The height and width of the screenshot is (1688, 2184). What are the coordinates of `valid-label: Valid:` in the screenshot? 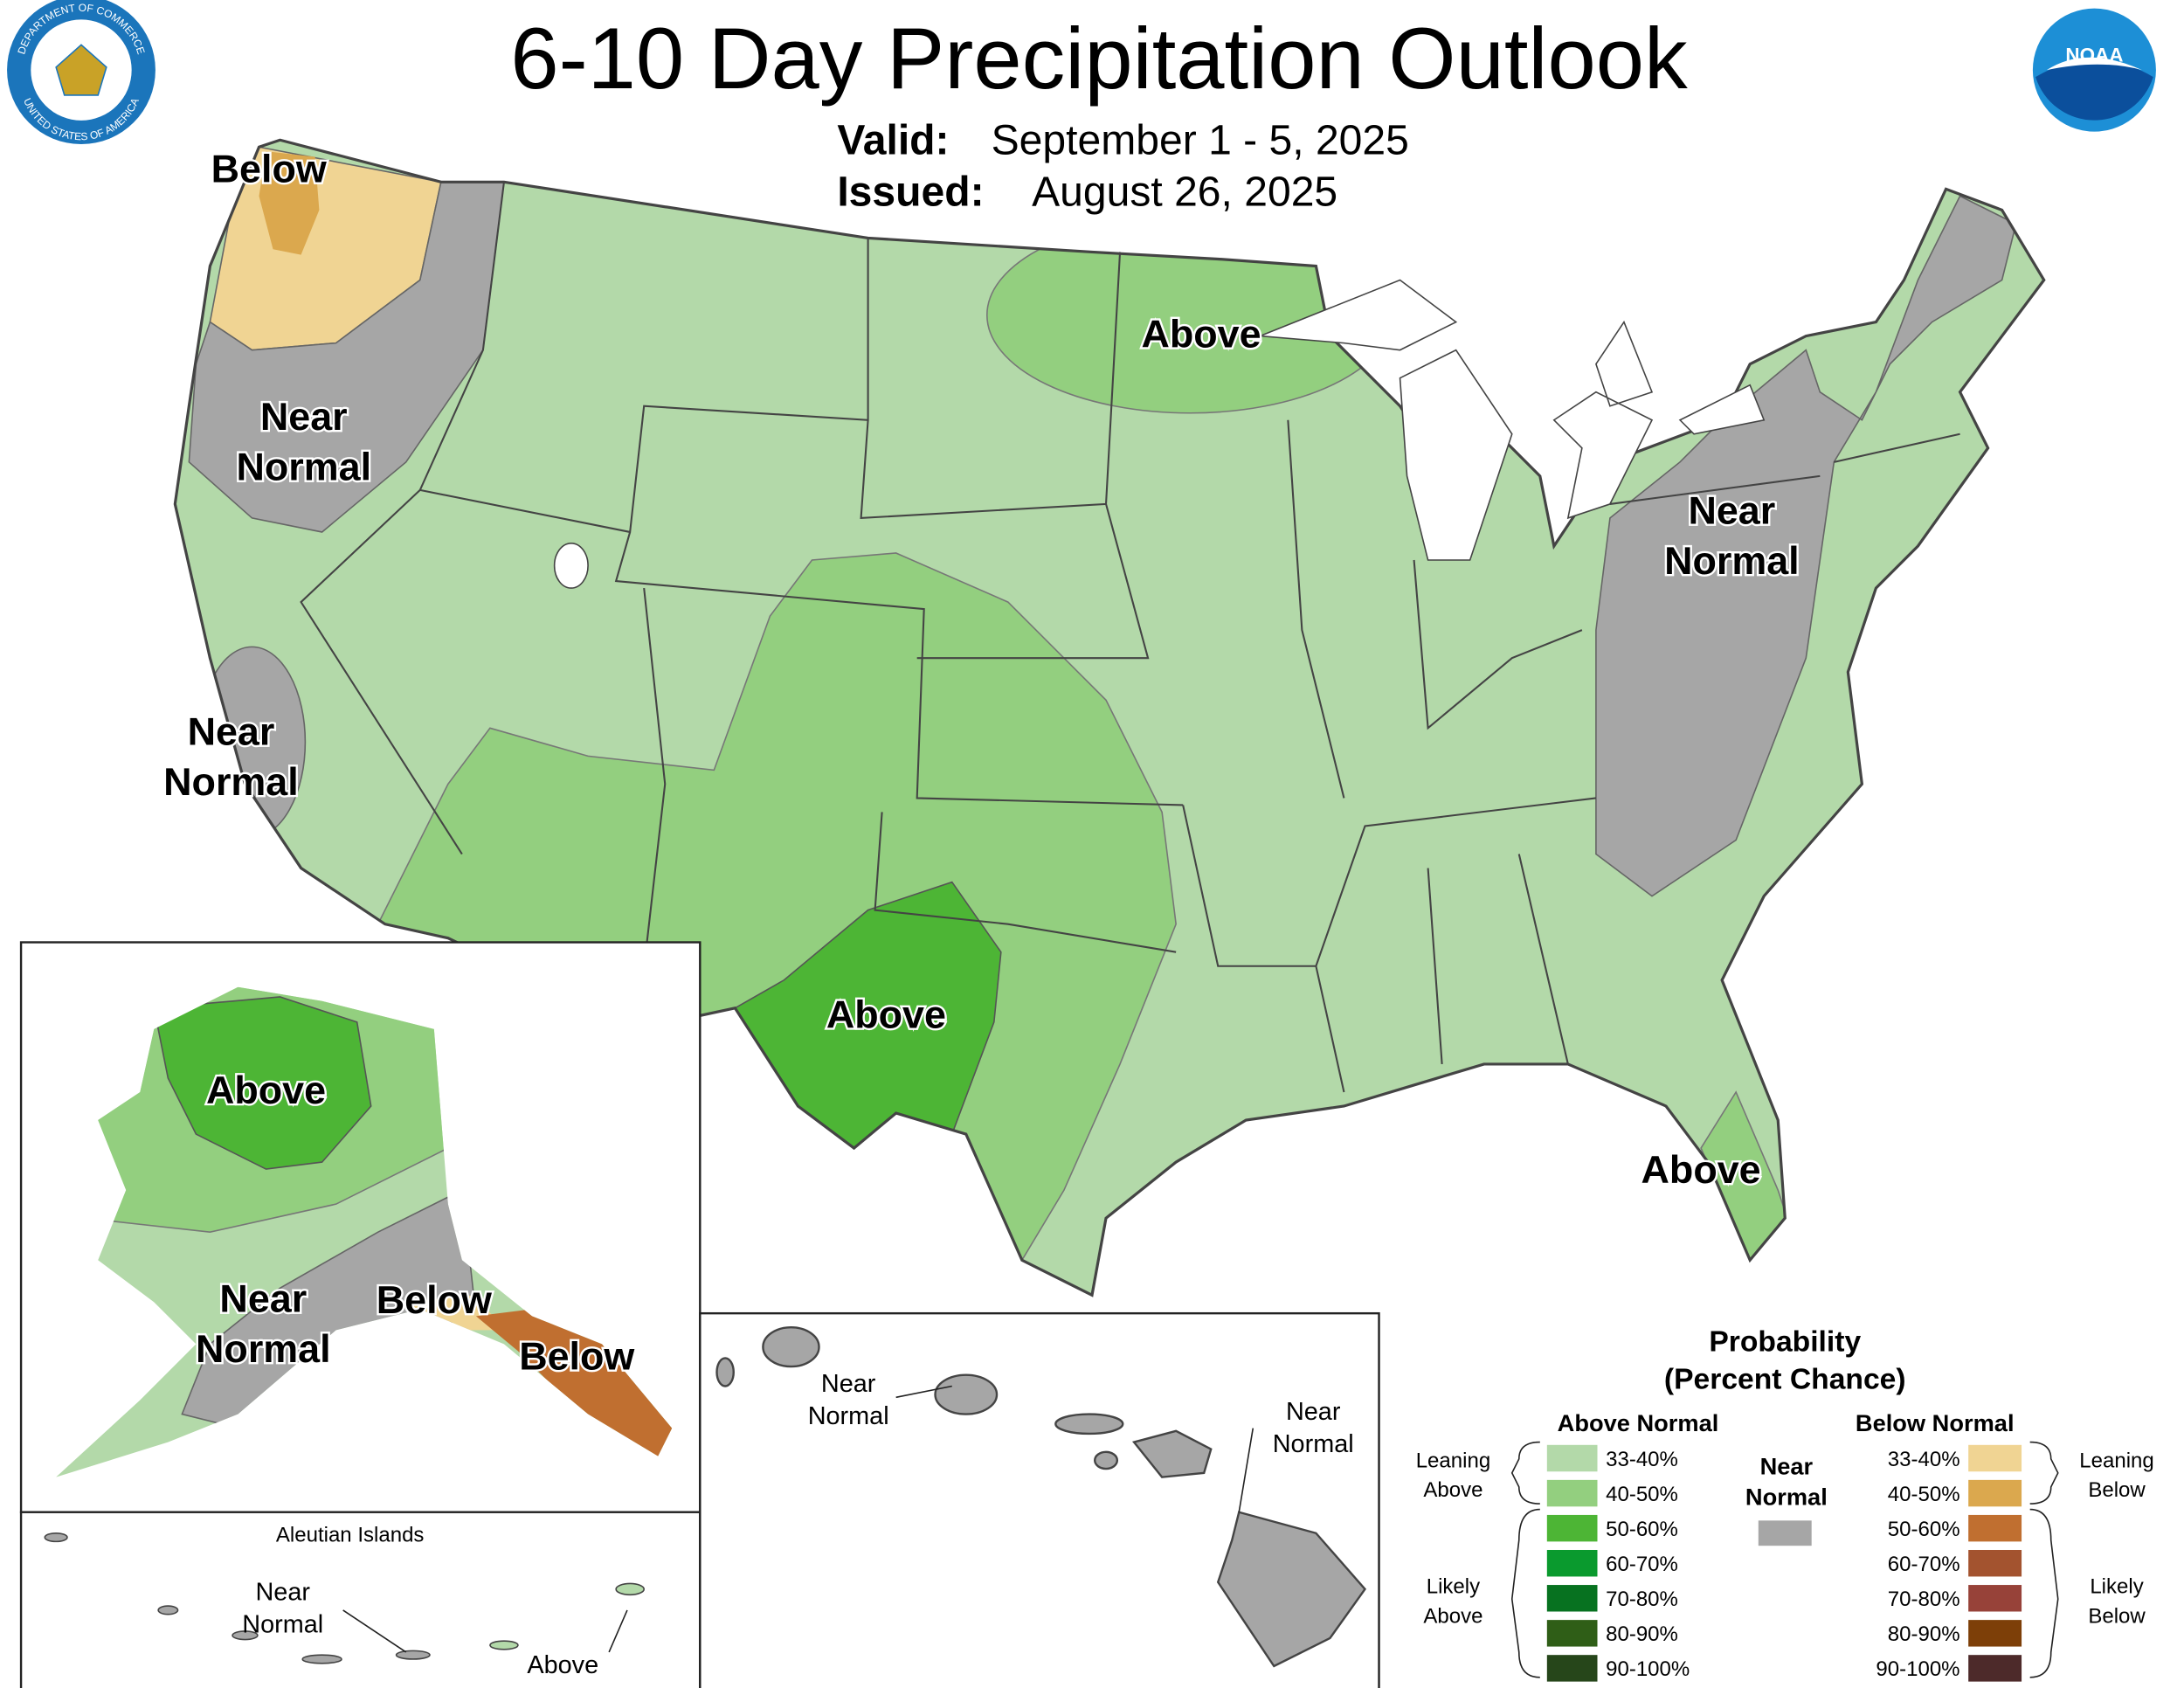 It's located at (893, 139).